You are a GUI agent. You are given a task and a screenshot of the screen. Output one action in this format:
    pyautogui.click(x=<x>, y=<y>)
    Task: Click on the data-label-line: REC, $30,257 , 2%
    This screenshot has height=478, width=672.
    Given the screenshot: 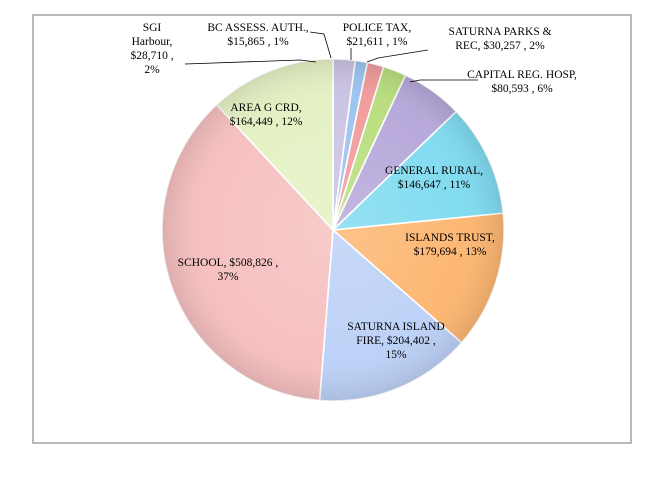 What is the action you would take?
    pyautogui.click(x=500, y=45)
    